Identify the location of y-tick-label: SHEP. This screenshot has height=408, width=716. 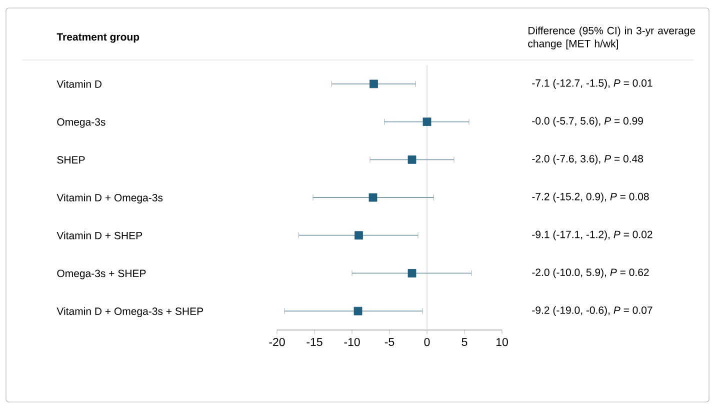
(71, 160).